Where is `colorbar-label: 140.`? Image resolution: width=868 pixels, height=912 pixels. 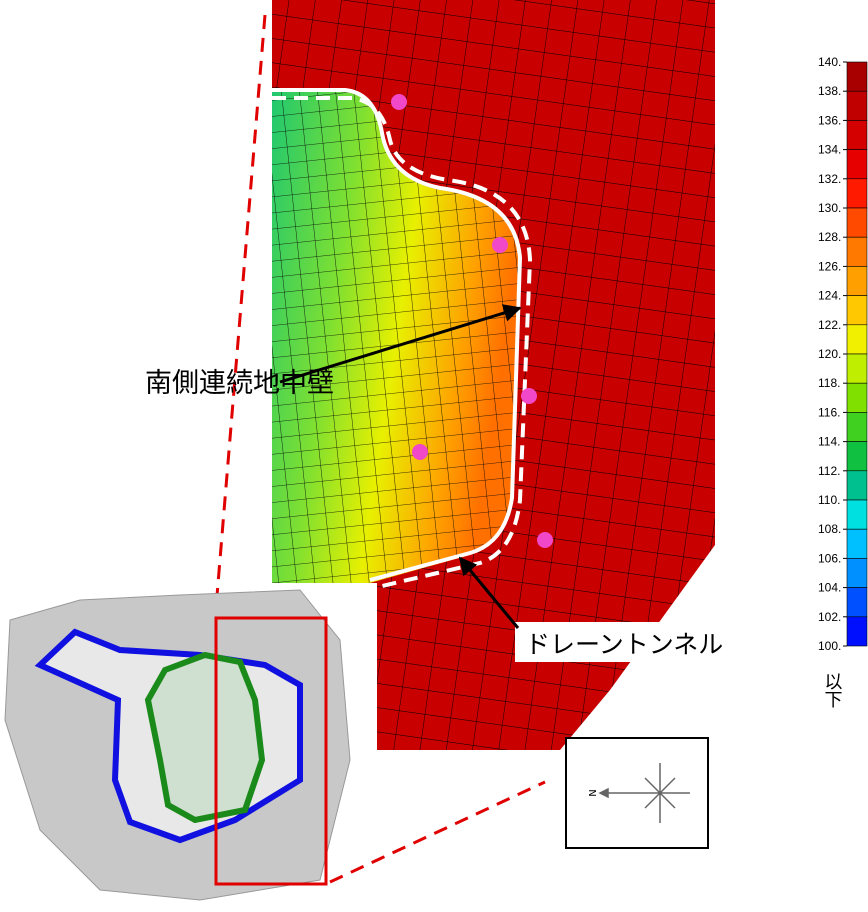
colorbar-label: 140. is located at coordinates (829, 62).